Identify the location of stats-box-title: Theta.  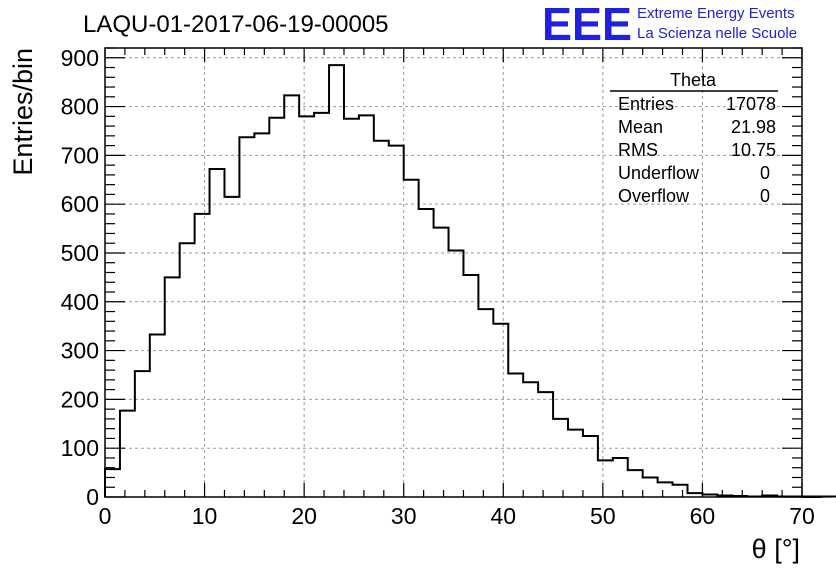
(693, 80).